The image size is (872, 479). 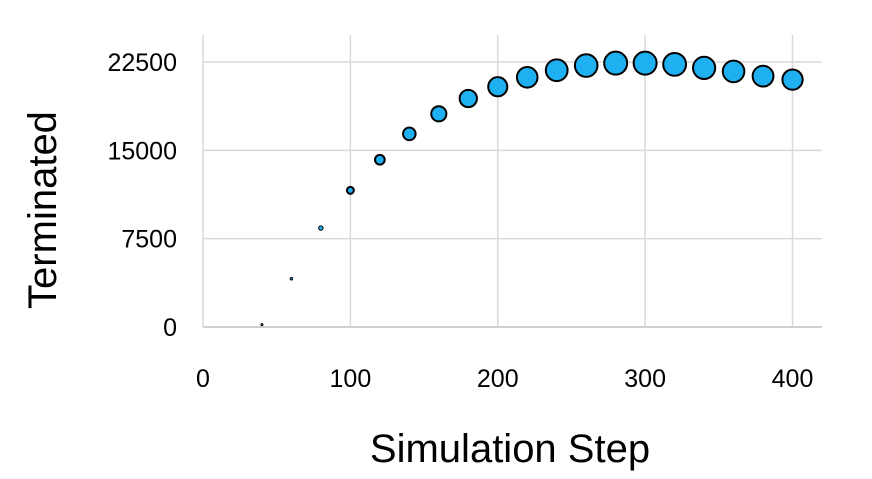 I want to click on y-tick-label: 22500, so click(x=142, y=63).